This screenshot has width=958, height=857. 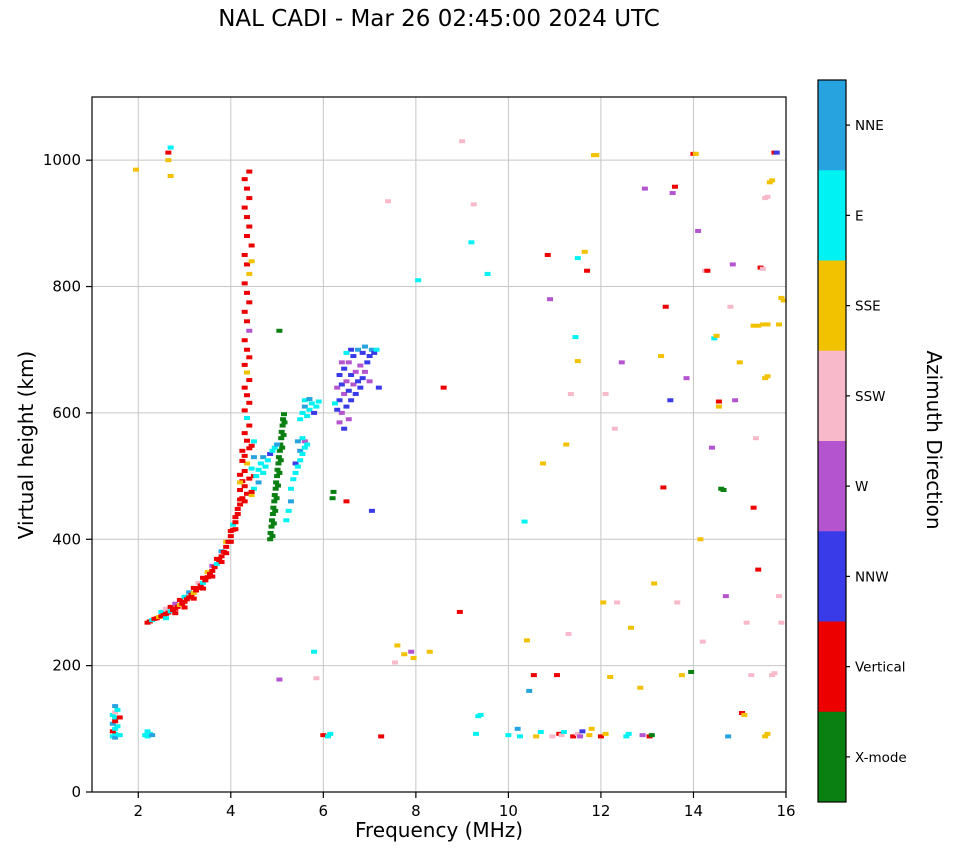 What do you see at coordinates (439, 830) in the screenshot?
I see `x-axis-label: Frequency (MHz)` at bounding box center [439, 830].